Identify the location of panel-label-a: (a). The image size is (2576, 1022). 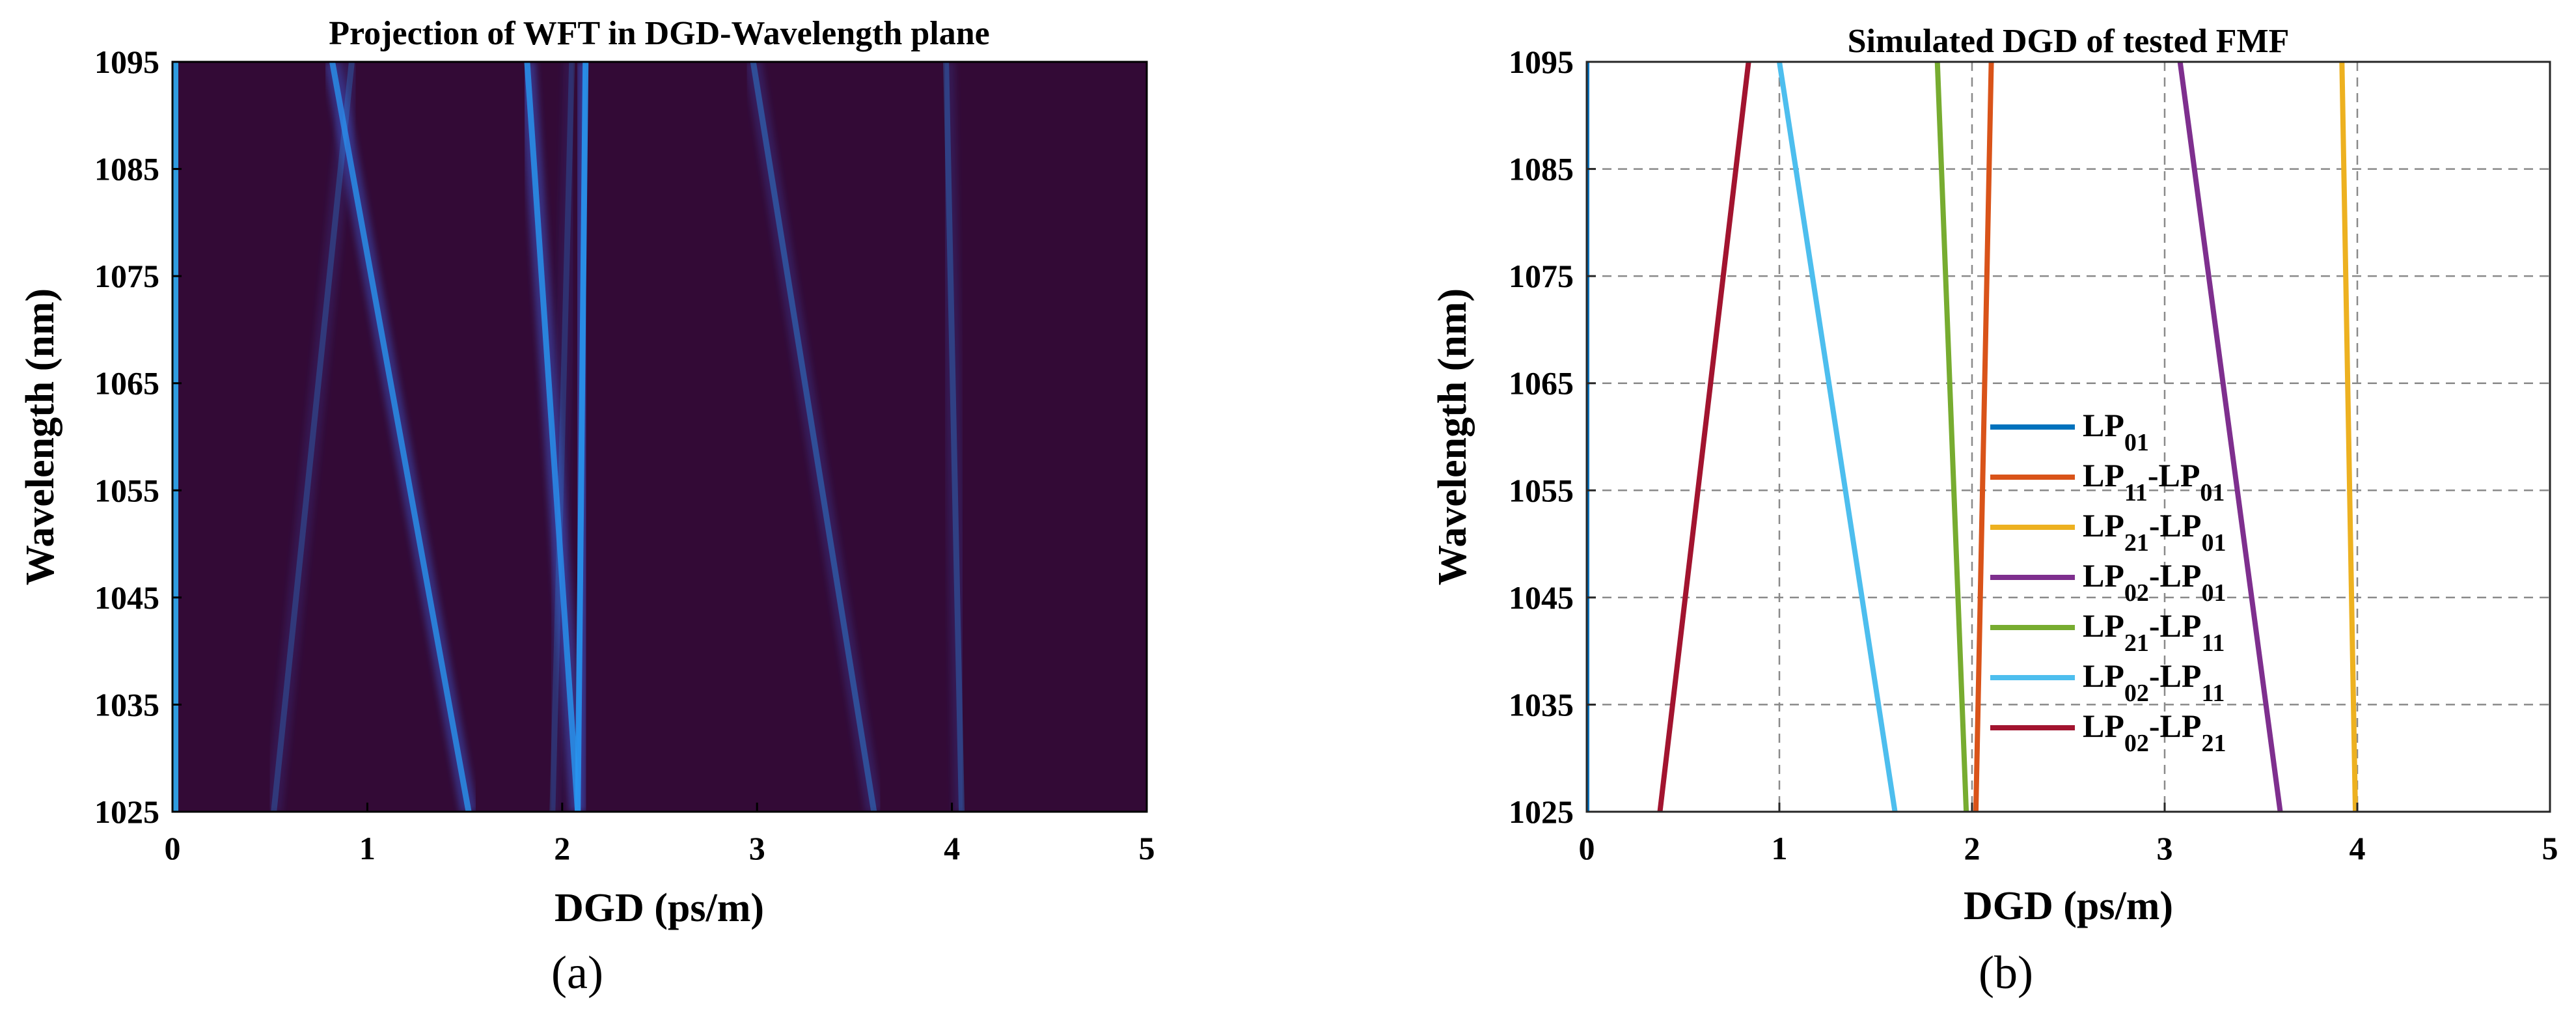
(577, 972).